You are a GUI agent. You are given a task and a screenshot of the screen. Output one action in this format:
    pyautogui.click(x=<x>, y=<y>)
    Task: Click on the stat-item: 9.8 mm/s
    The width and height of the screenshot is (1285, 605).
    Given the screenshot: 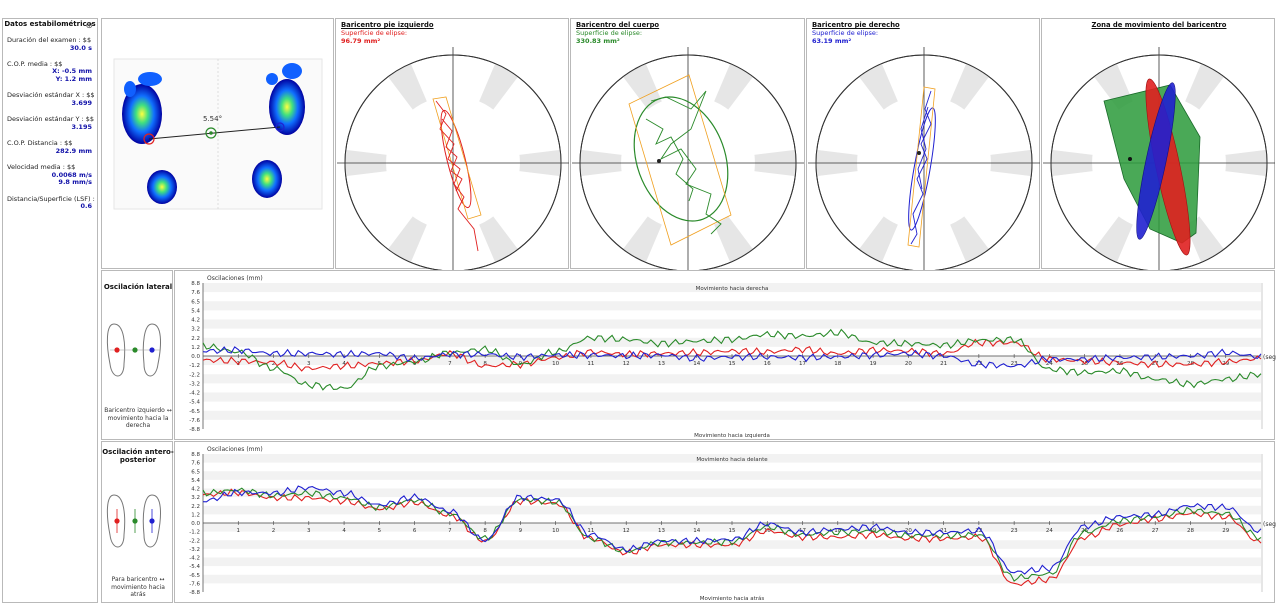 What is the action you would take?
    pyautogui.click(x=50, y=182)
    